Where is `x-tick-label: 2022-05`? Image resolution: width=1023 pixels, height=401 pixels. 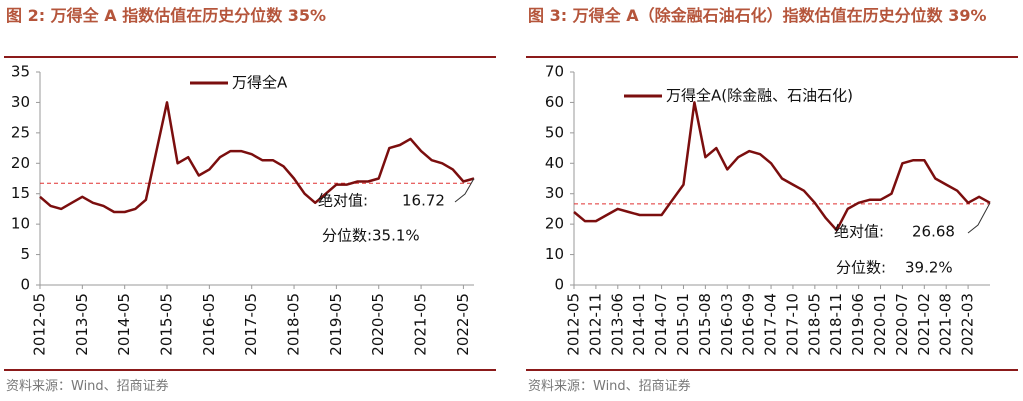
x-tick-label: 2022-05 is located at coordinates (463, 324).